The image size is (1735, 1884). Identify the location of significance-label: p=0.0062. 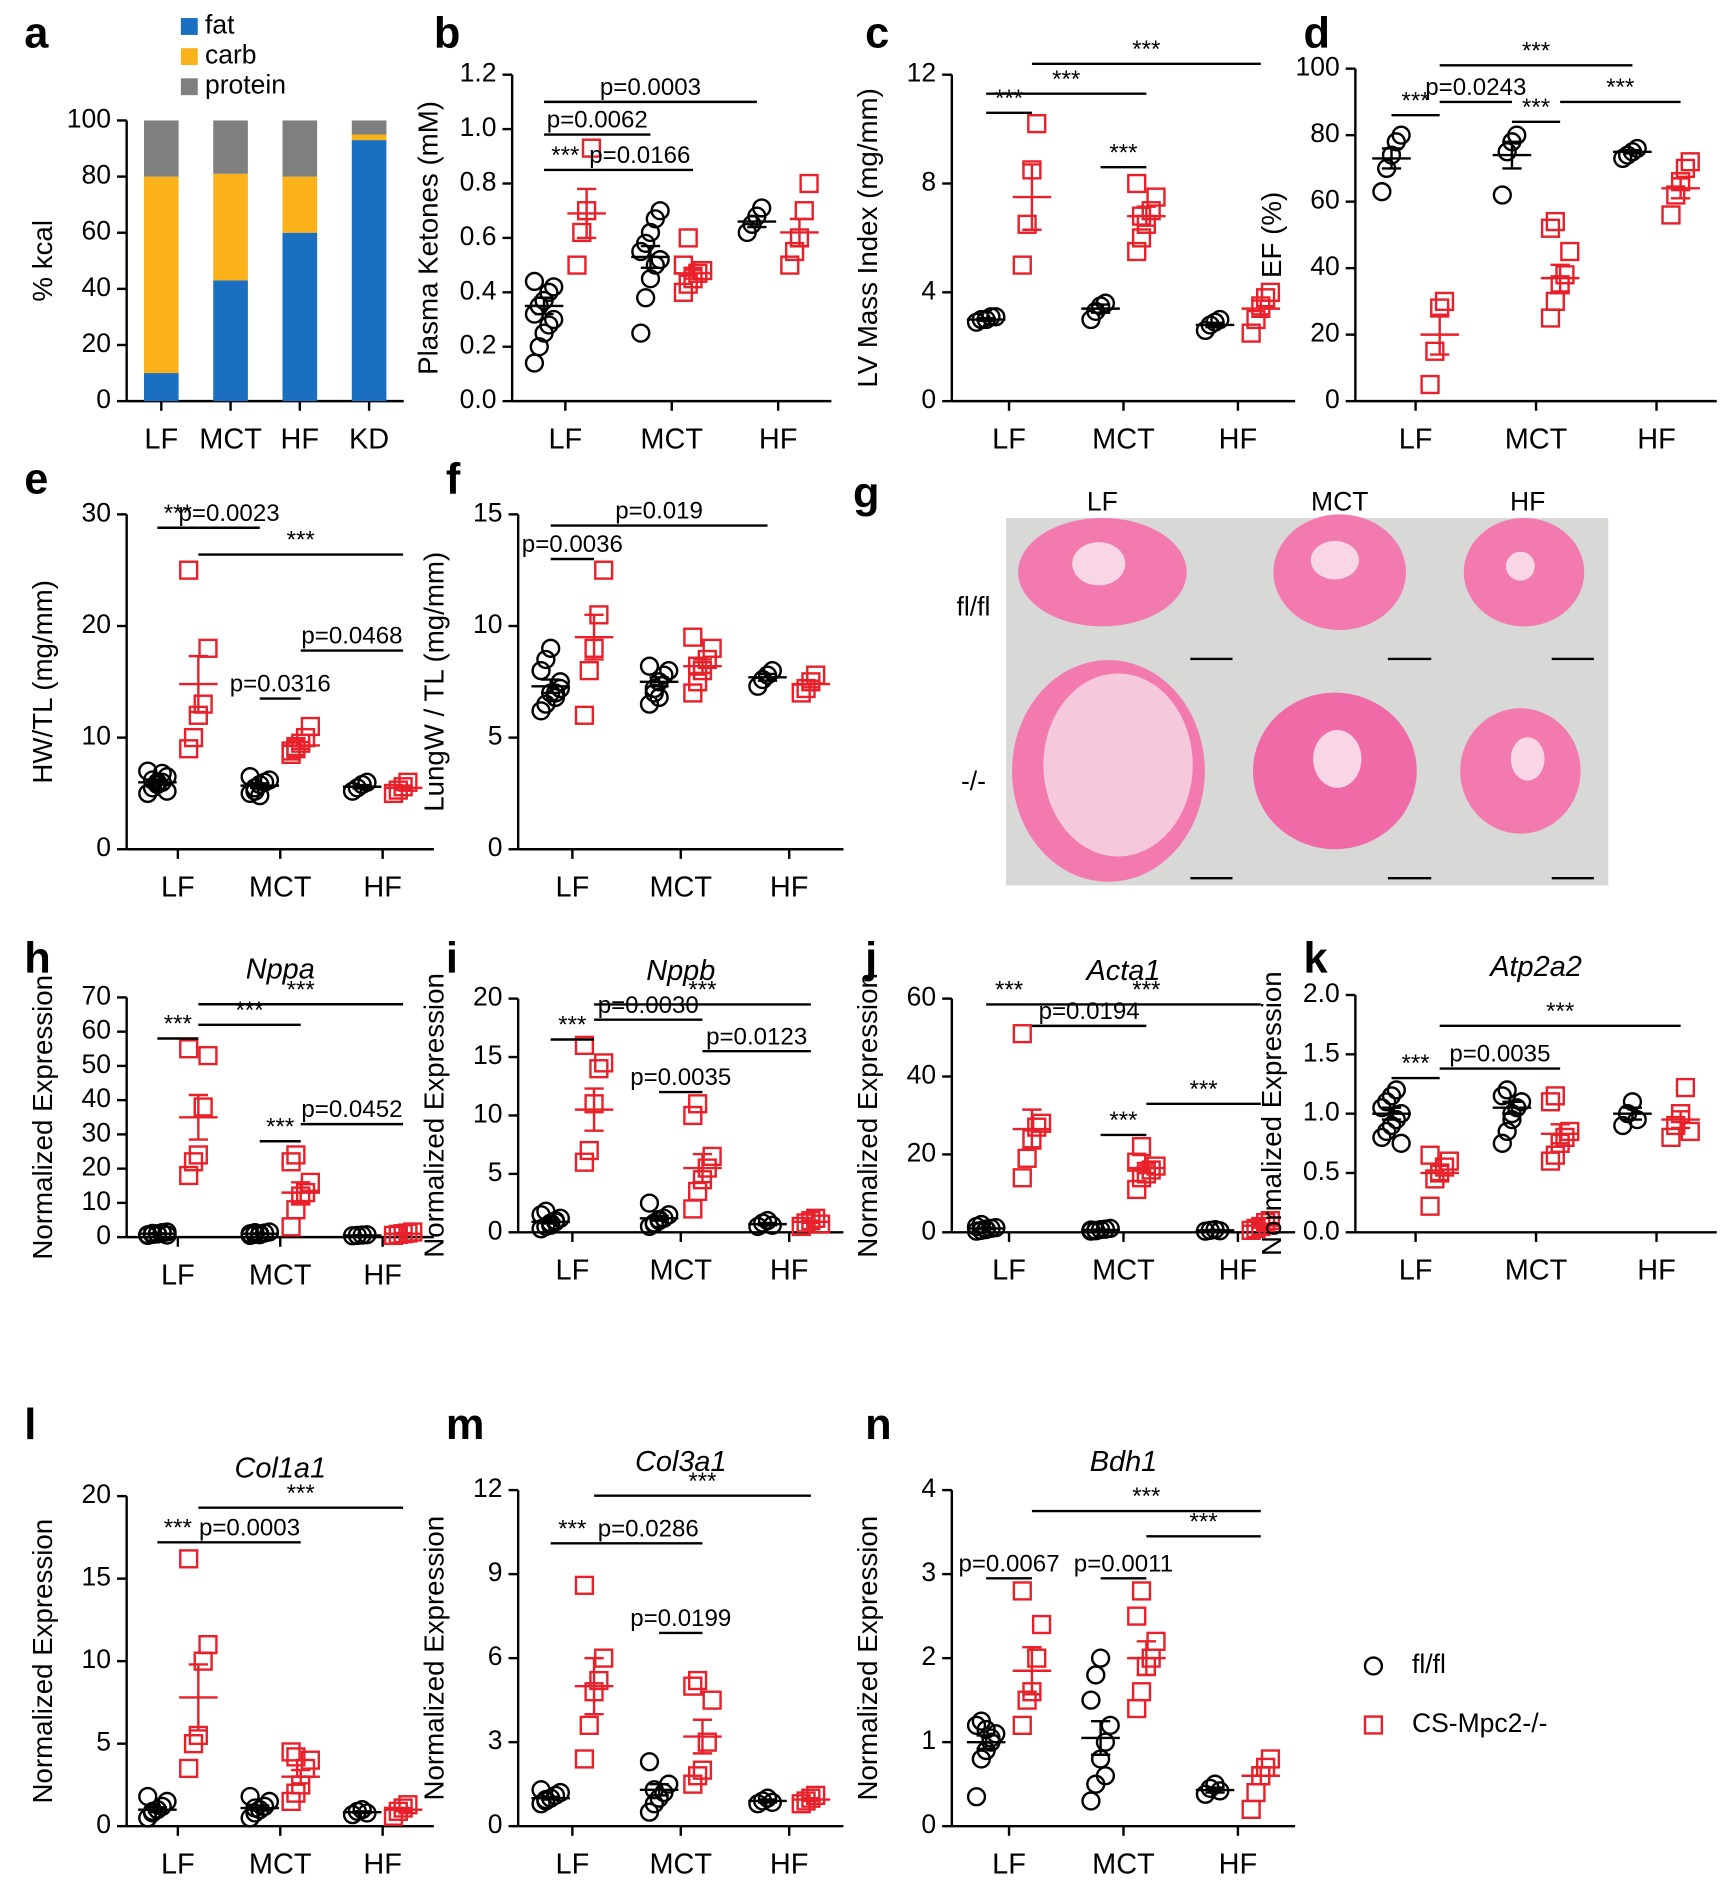
(597, 120).